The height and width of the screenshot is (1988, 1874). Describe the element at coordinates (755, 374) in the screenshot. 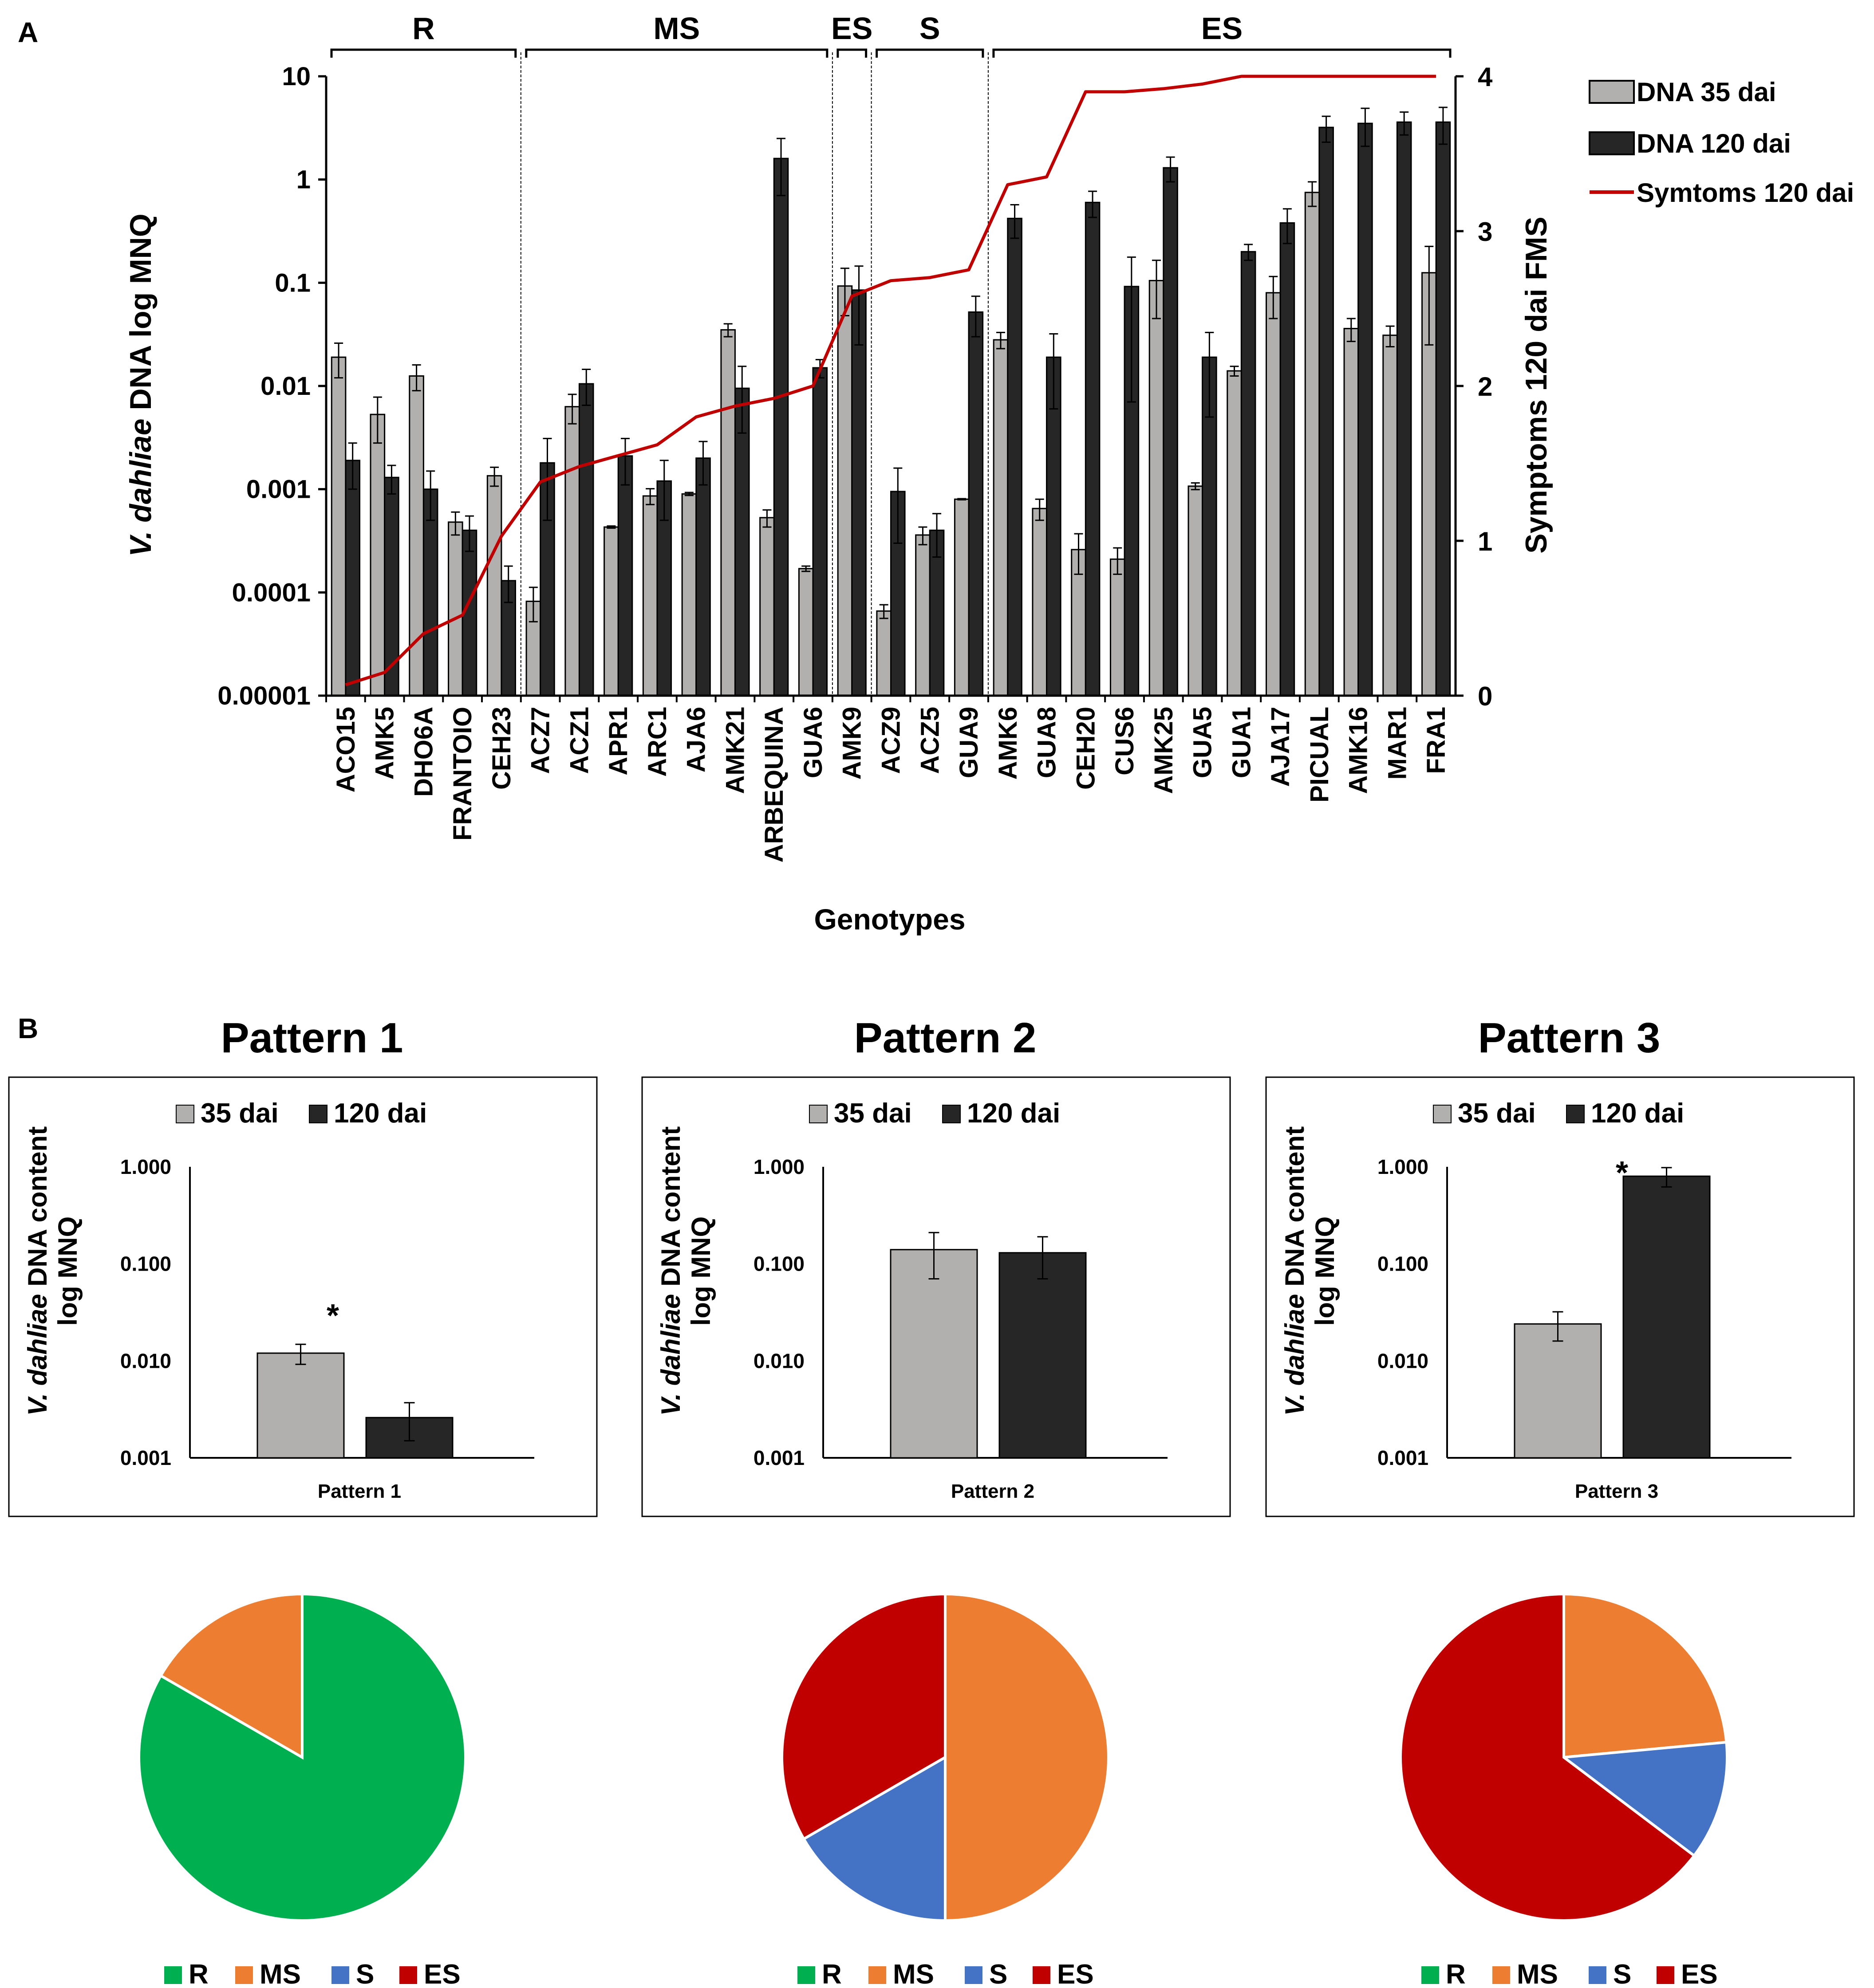

I see `panel-a-plot` at that location.